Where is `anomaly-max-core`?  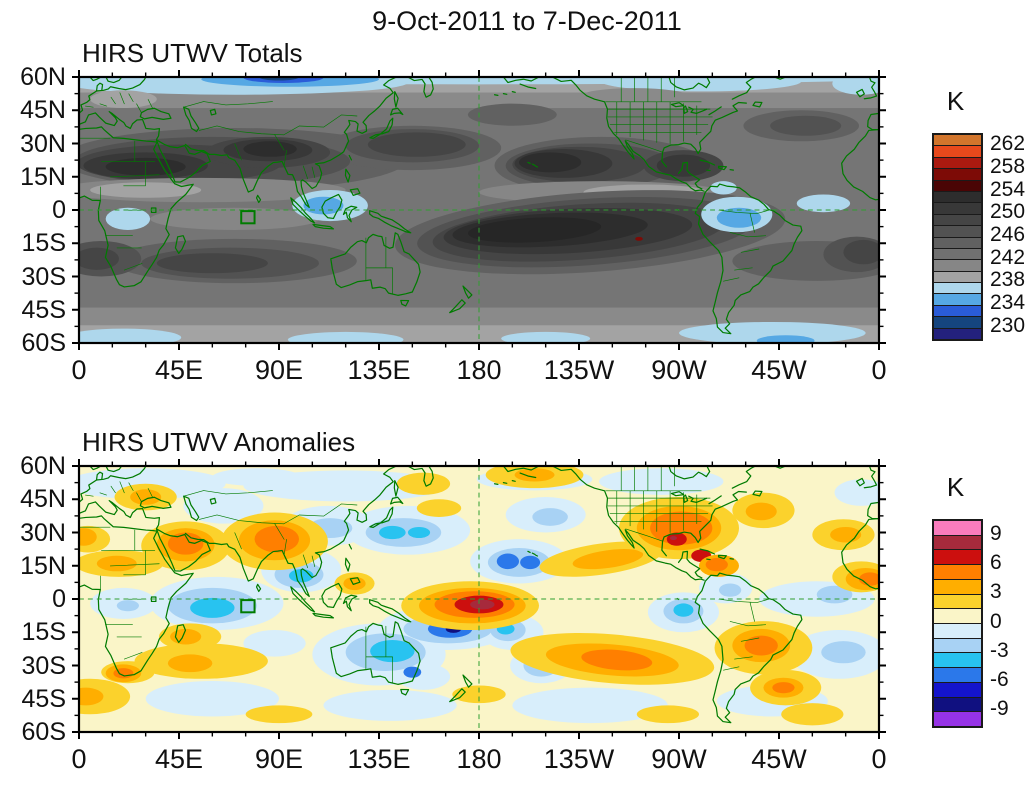 anomaly-max-core is located at coordinates (482, 604).